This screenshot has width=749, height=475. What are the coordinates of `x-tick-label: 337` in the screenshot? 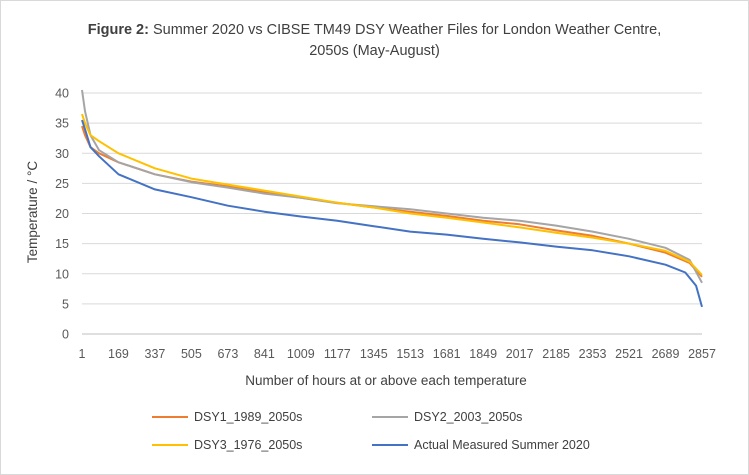 It's located at (155, 354).